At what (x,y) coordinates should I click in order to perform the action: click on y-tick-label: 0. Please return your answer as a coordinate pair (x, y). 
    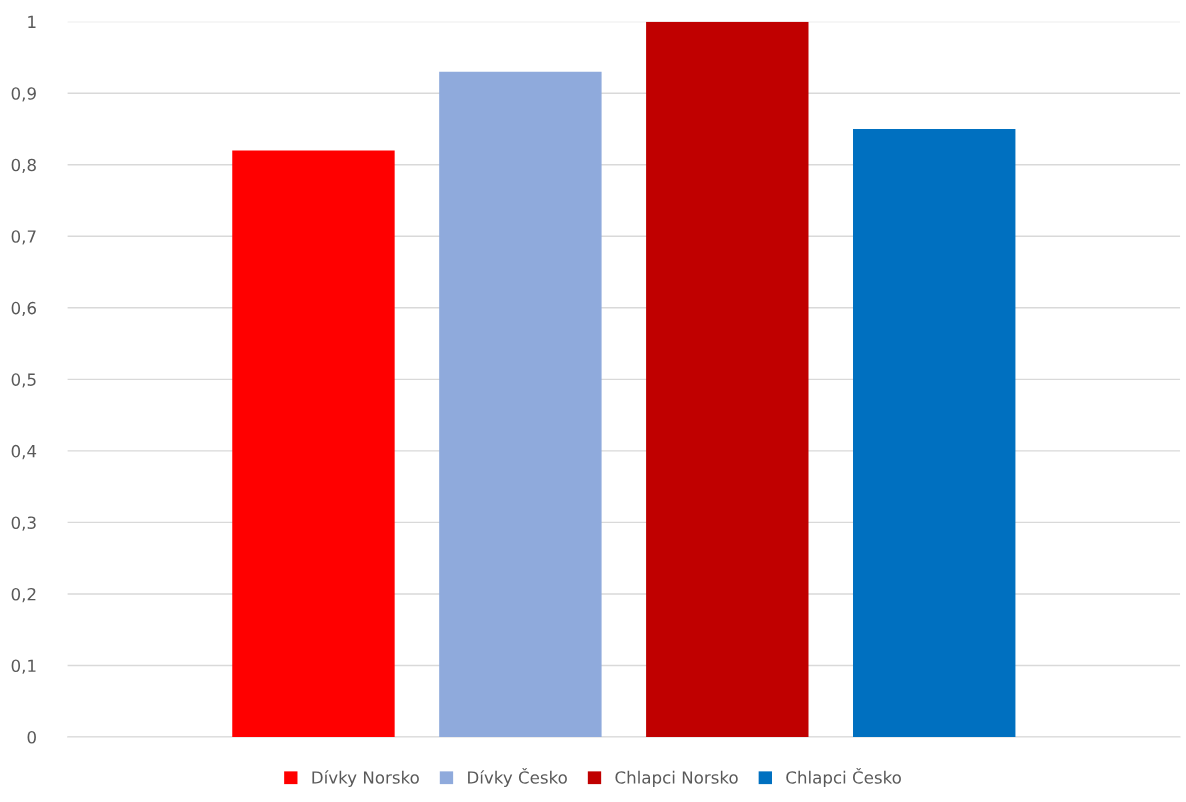
    Looking at the image, I should click on (31, 737).